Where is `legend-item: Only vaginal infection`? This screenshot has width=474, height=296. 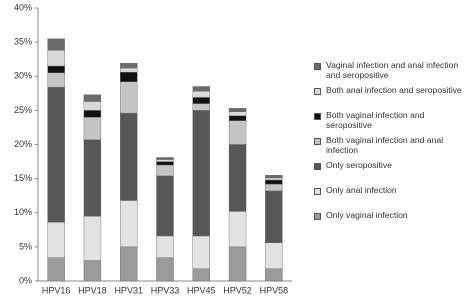 legend-item: Only vaginal infection is located at coordinates (393, 222).